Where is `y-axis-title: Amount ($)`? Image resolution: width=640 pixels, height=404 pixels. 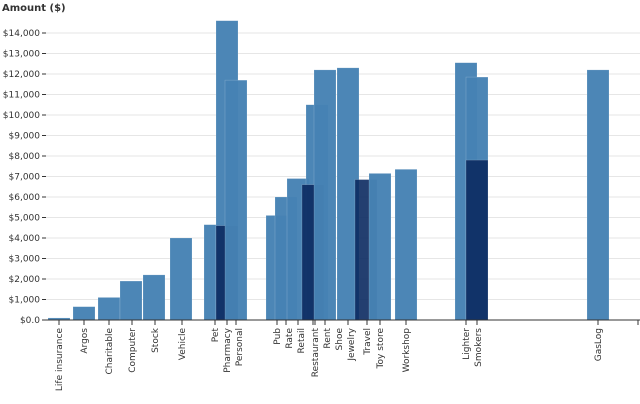
y-axis-title: Amount ($) is located at coordinates (34, 8).